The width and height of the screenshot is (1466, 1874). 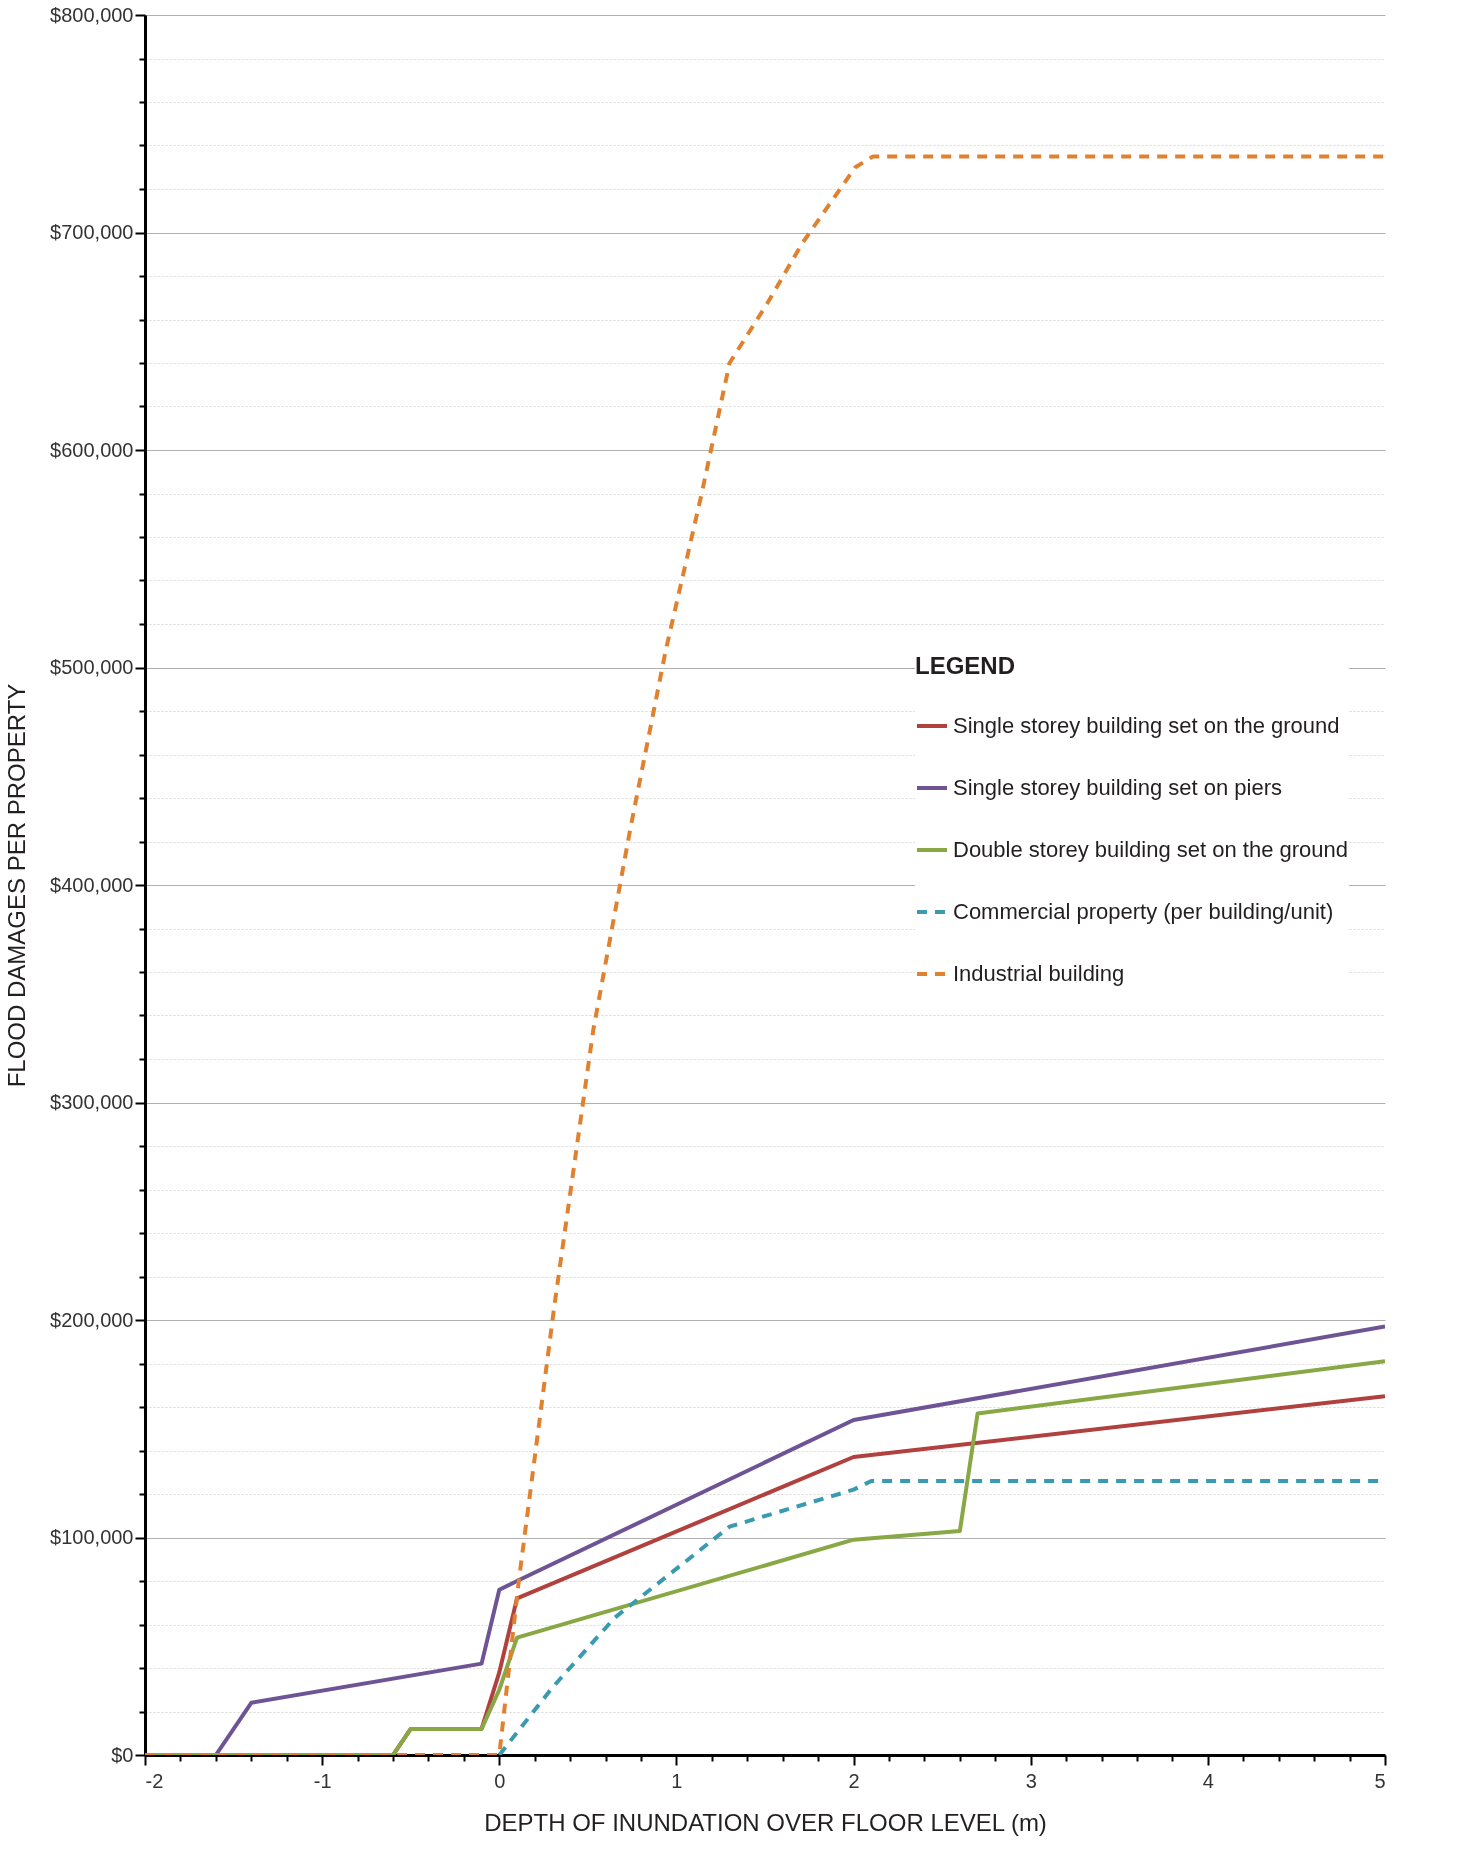 I want to click on y-tick-label: $400,000, so click(x=92, y=884).